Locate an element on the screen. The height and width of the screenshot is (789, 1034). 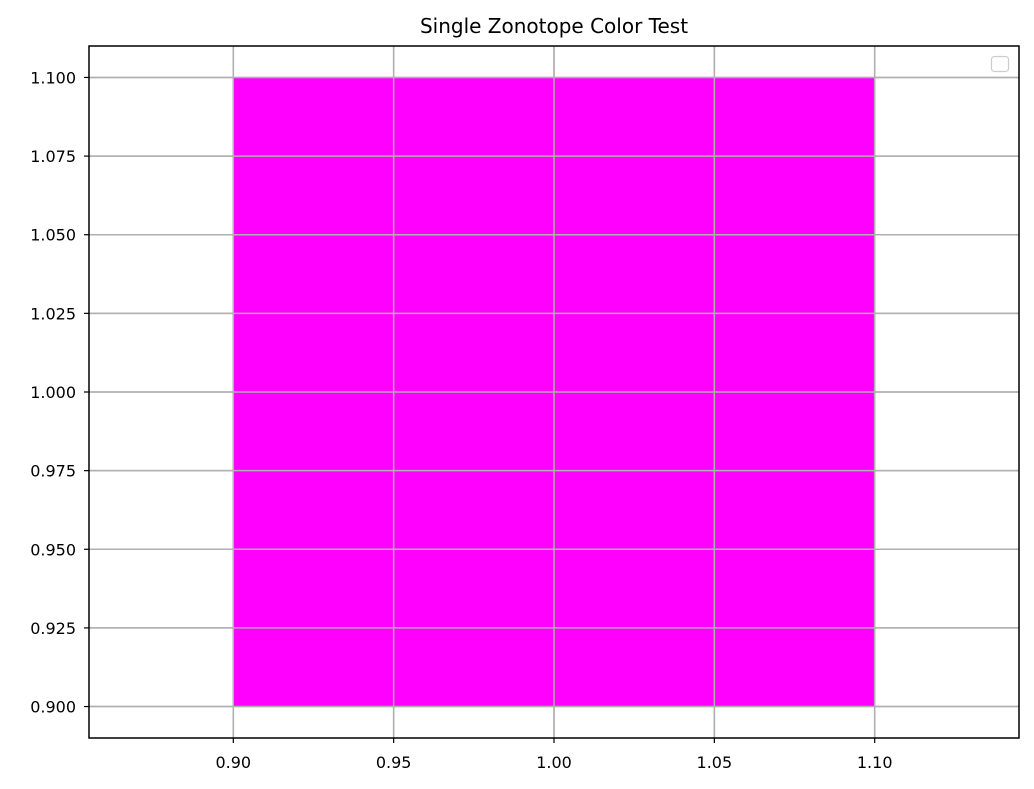
legend-box is located at coordinates (1000, 64).